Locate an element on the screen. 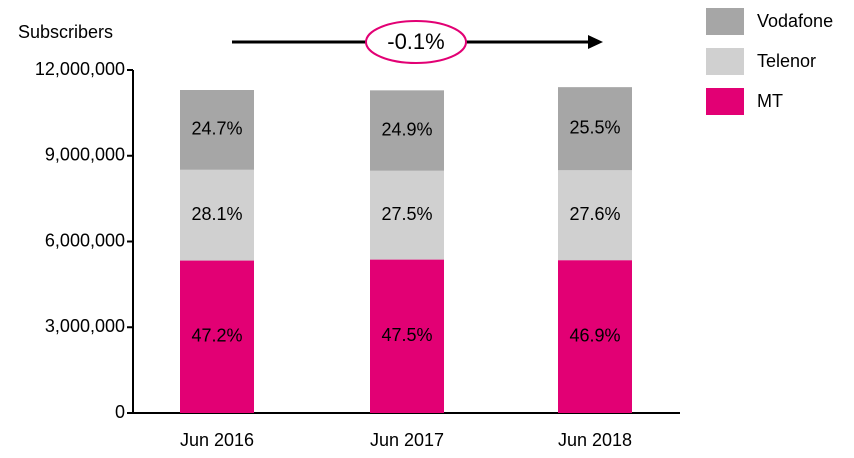  annotation-ellipse is located at coordinates (416, 42).